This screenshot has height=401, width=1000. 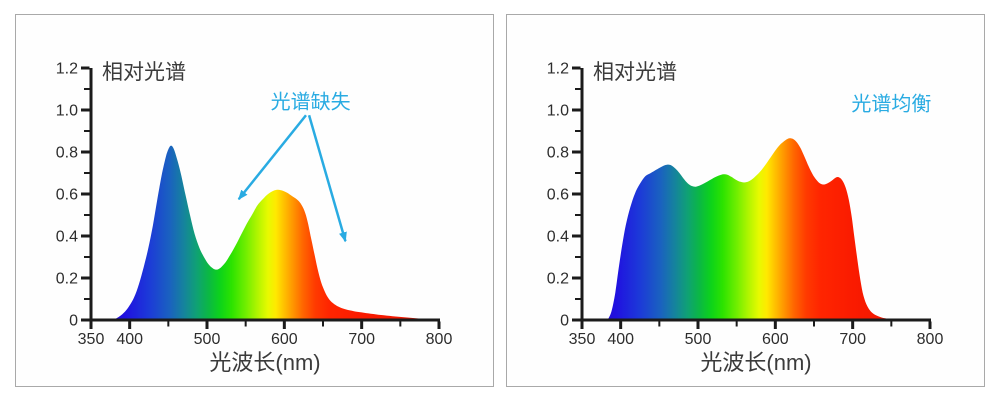 I want to click on annotation-spectrum-balanced: 光谱均衡, so click(x=891, y=104).